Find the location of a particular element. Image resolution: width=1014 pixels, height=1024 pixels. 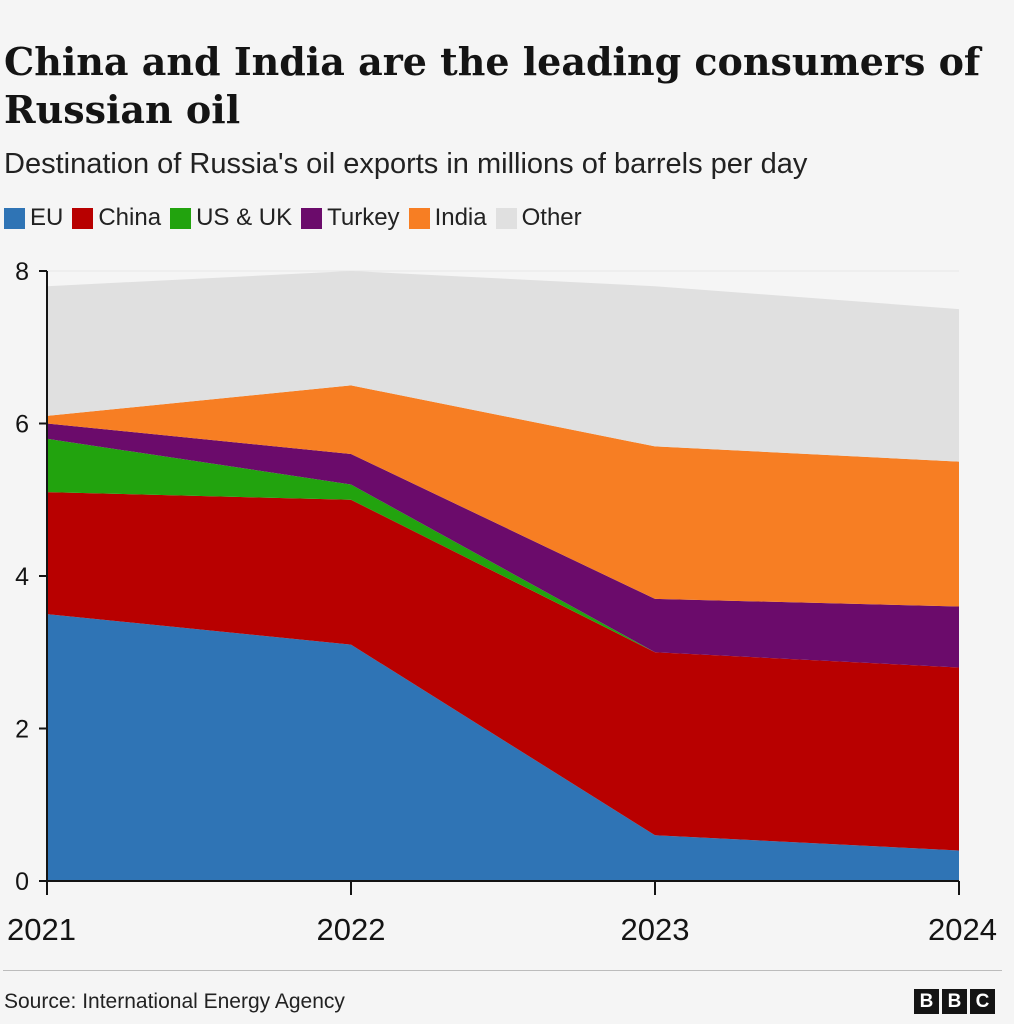

legend-label-china: China is located at coordinates (130, 217).